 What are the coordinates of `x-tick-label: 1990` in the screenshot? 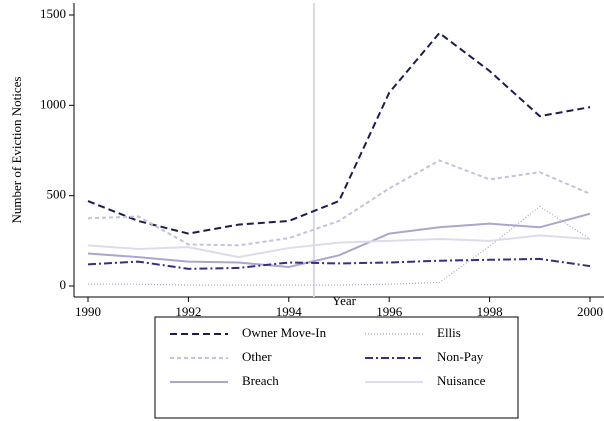 It's located at (88, 311).